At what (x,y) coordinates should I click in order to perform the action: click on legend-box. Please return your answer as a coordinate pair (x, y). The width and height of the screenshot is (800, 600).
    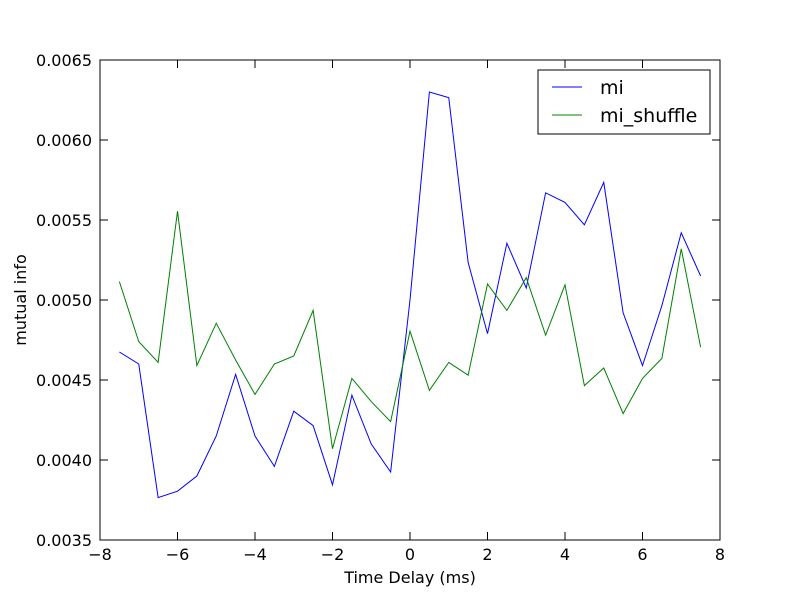
    Looking at the image, I should click on (624, 102).